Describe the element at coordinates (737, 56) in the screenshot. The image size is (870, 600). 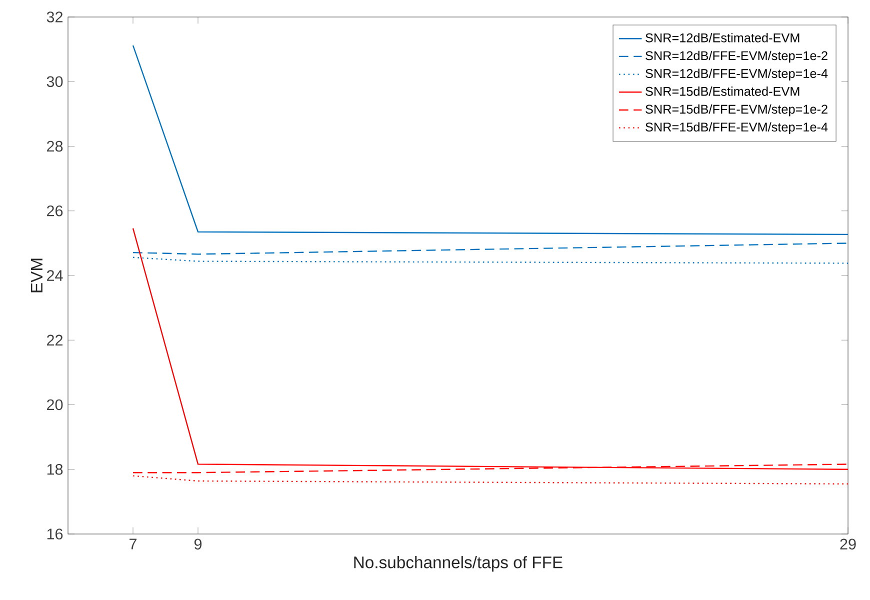
I see `legend-label: SNR=12dB/FFE-EVM/step=1e-2` at that location.